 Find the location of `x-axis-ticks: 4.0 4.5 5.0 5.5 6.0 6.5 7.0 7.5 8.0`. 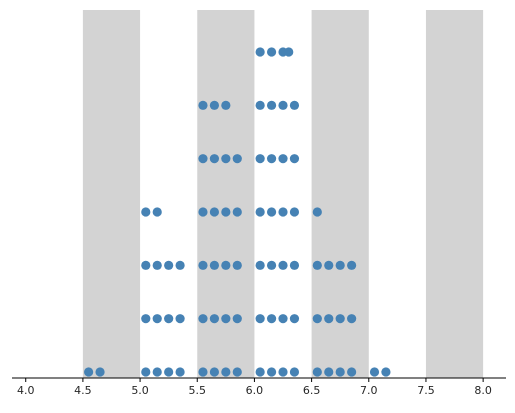

x-axis-ticks: 4.0 4.5 5.0 5.5 6.0 6.5 7.0 7.5 8.0 is located at coordinates (254, 387).